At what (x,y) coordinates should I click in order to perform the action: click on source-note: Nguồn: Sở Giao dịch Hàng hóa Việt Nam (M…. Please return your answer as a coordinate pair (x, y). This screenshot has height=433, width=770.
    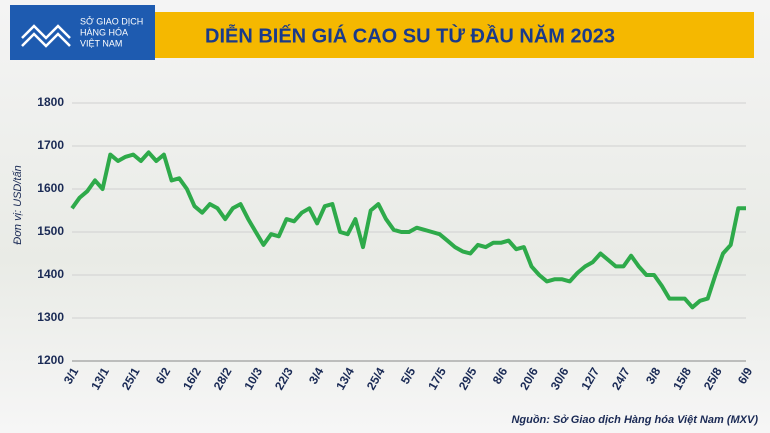
    Looking at the image, I should click on (634, 420).